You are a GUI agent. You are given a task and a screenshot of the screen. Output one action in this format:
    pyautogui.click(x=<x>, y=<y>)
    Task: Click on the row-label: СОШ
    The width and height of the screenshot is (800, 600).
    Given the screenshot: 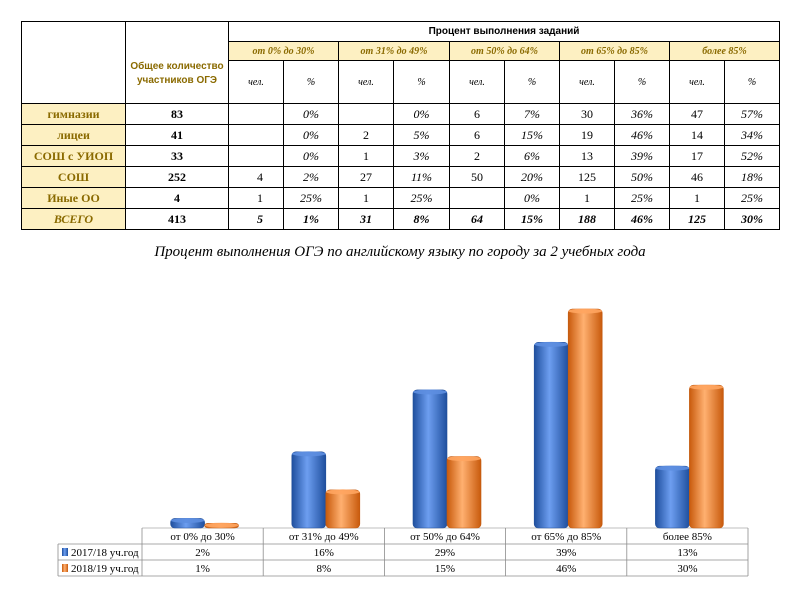 What is the action you would take?
    pyautogui.click(x=73, y=177)
    